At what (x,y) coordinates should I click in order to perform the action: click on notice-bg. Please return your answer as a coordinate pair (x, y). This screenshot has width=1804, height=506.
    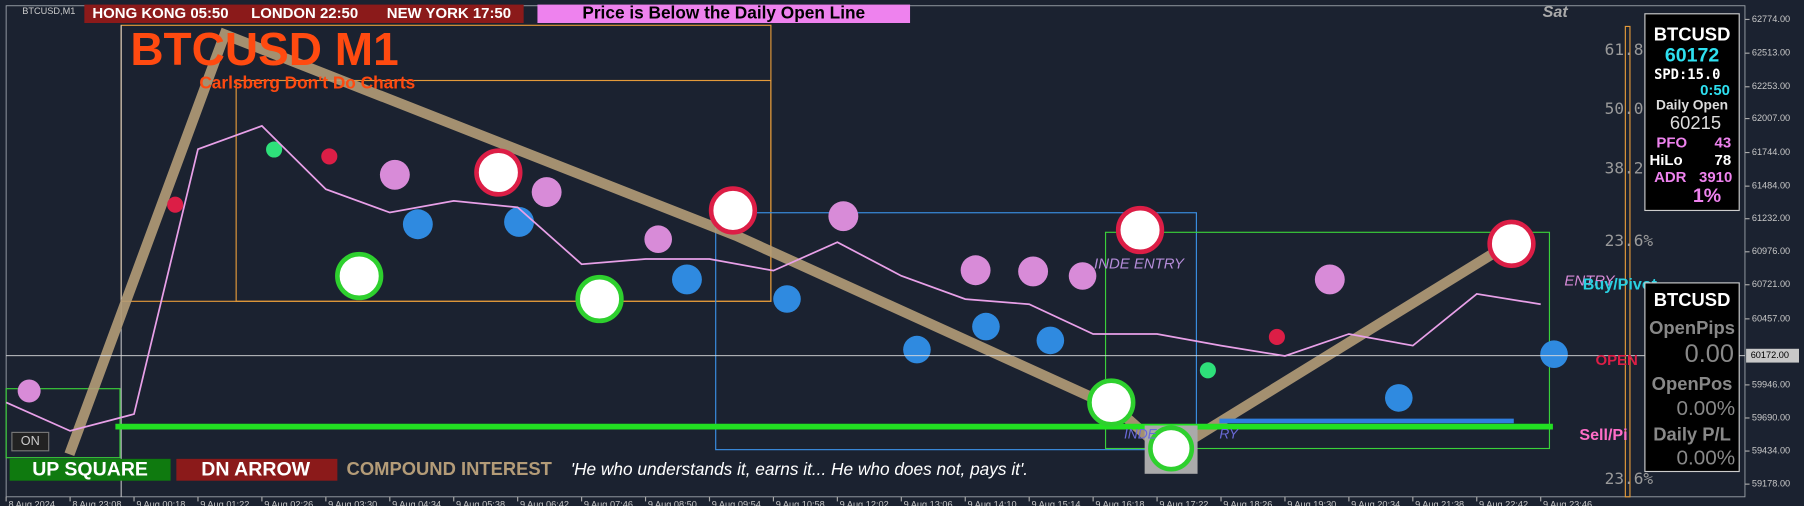
    Looking at the image, I should click on (724, 13).